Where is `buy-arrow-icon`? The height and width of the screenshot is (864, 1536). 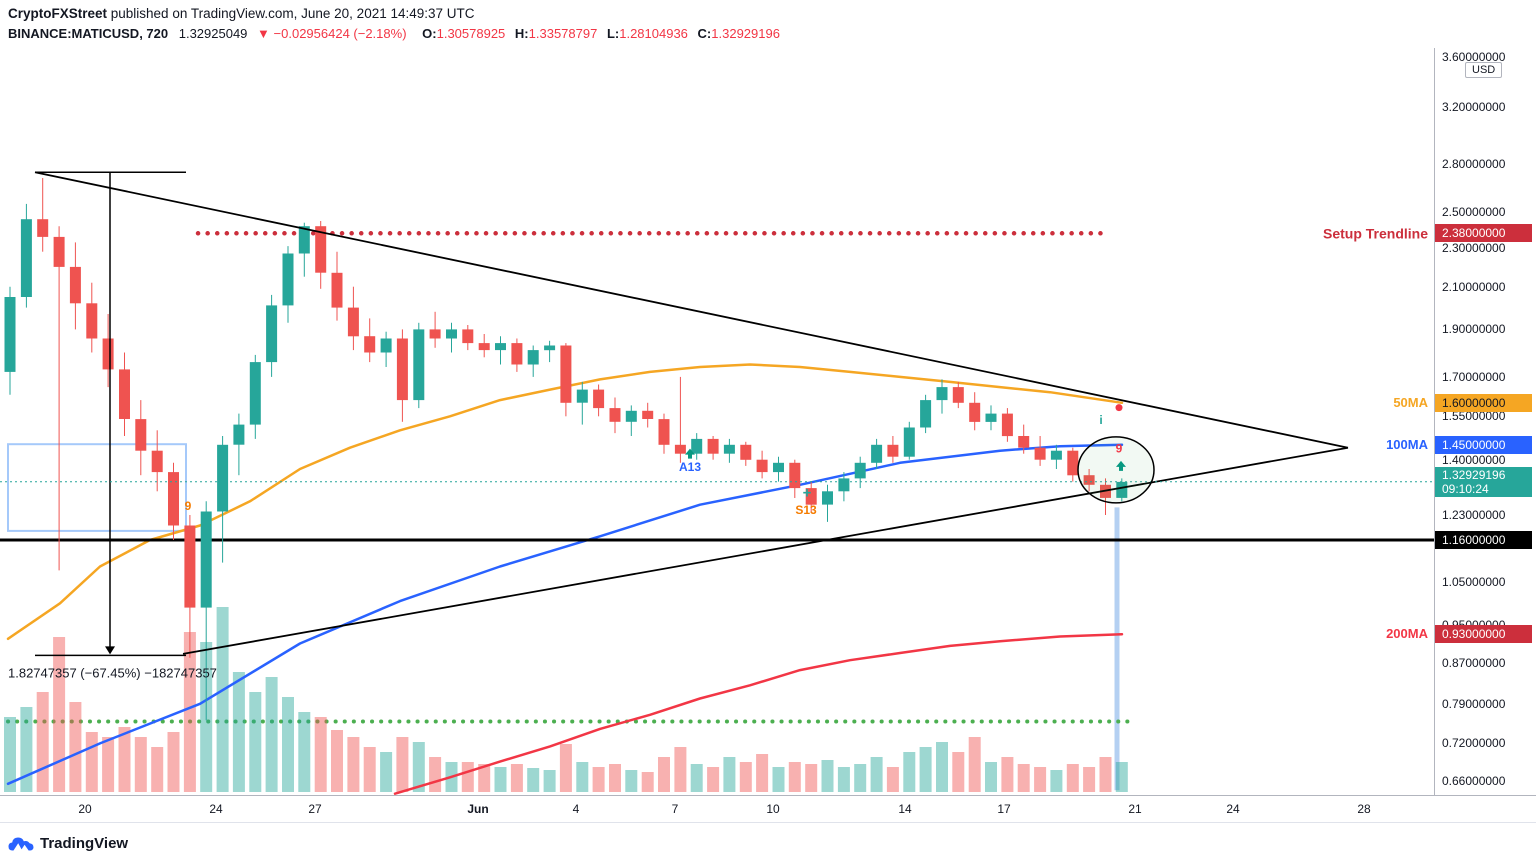
buy-arrow-icon is located at coordinates (1121, 465).